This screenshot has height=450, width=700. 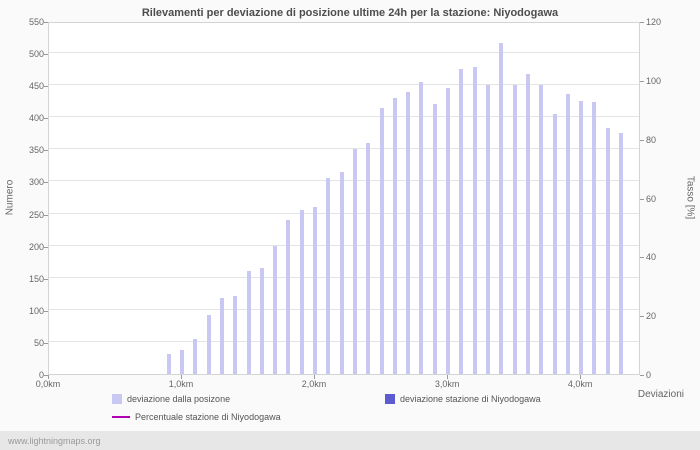 What do you see at coordinates (36, 22) in the screenshot?
I see `y-axis-left-tick-label: 550` at bounding box center [36, 22].